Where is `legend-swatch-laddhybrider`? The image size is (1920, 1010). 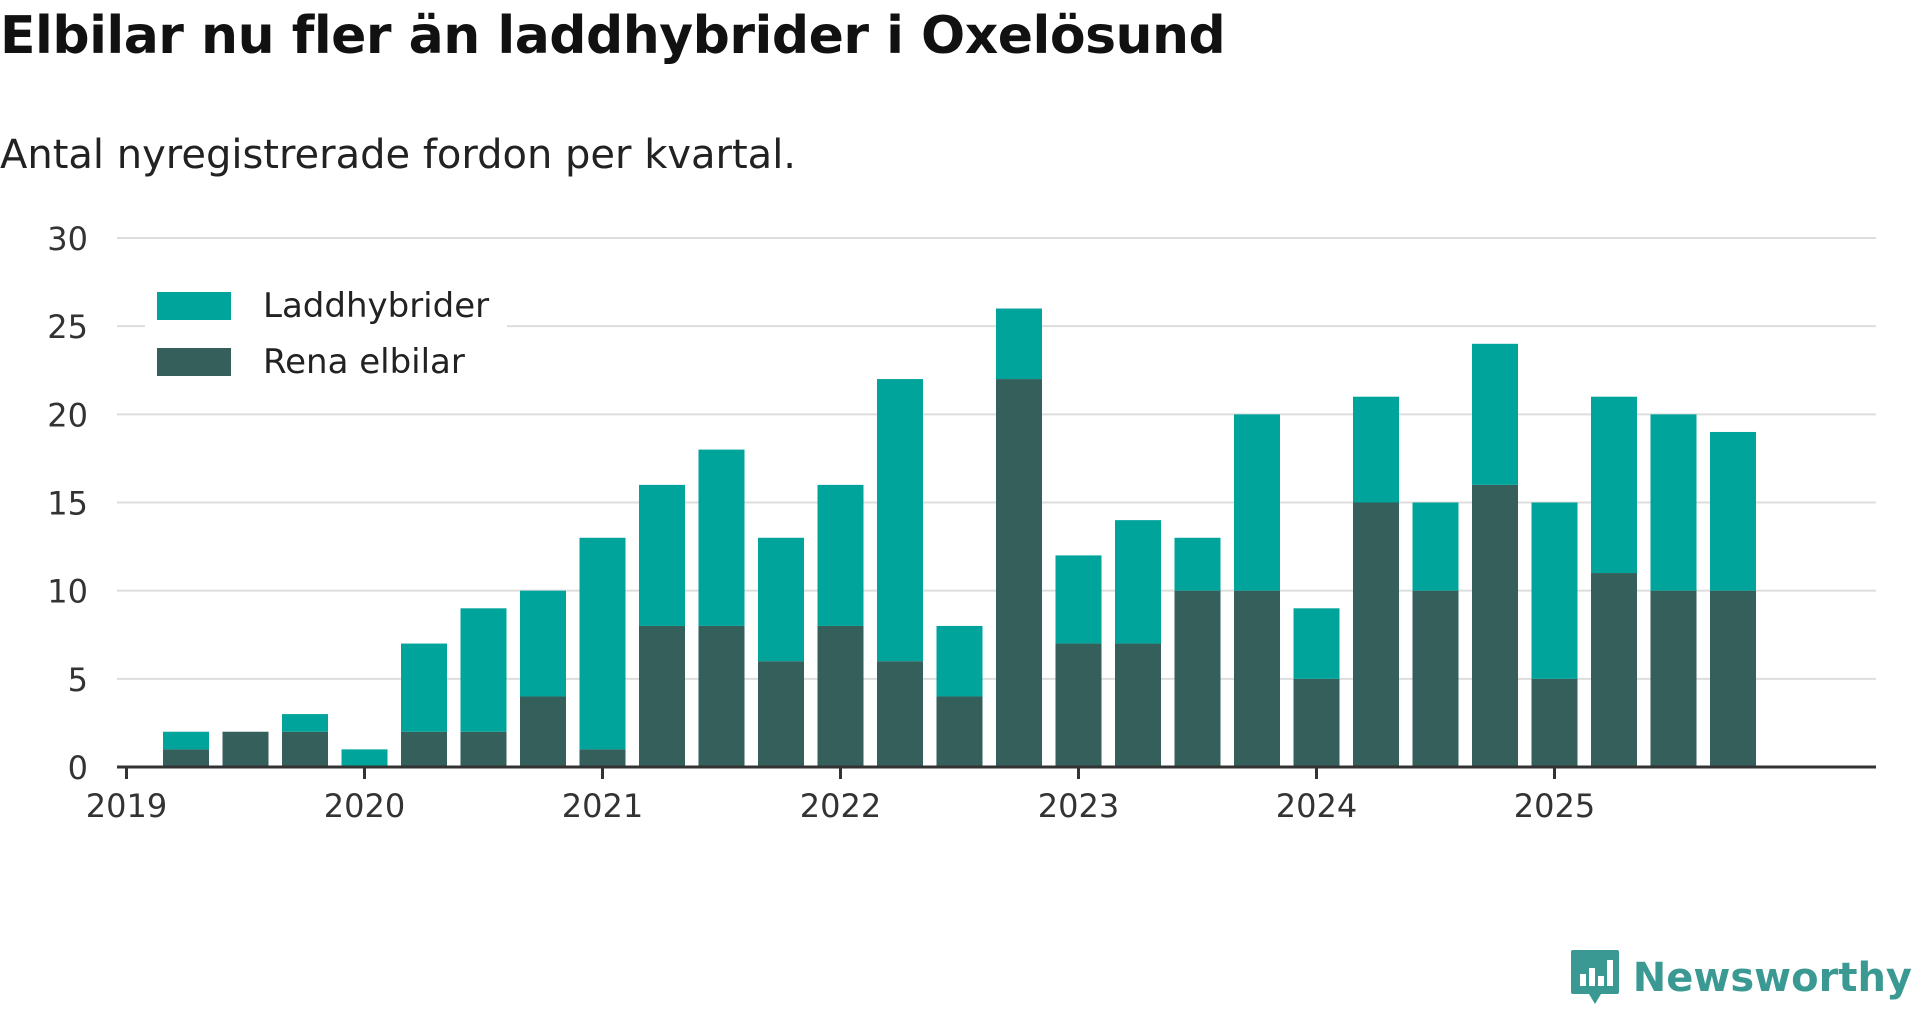
legend-swatch-laddhybrider is located at coordinates (194, 306).